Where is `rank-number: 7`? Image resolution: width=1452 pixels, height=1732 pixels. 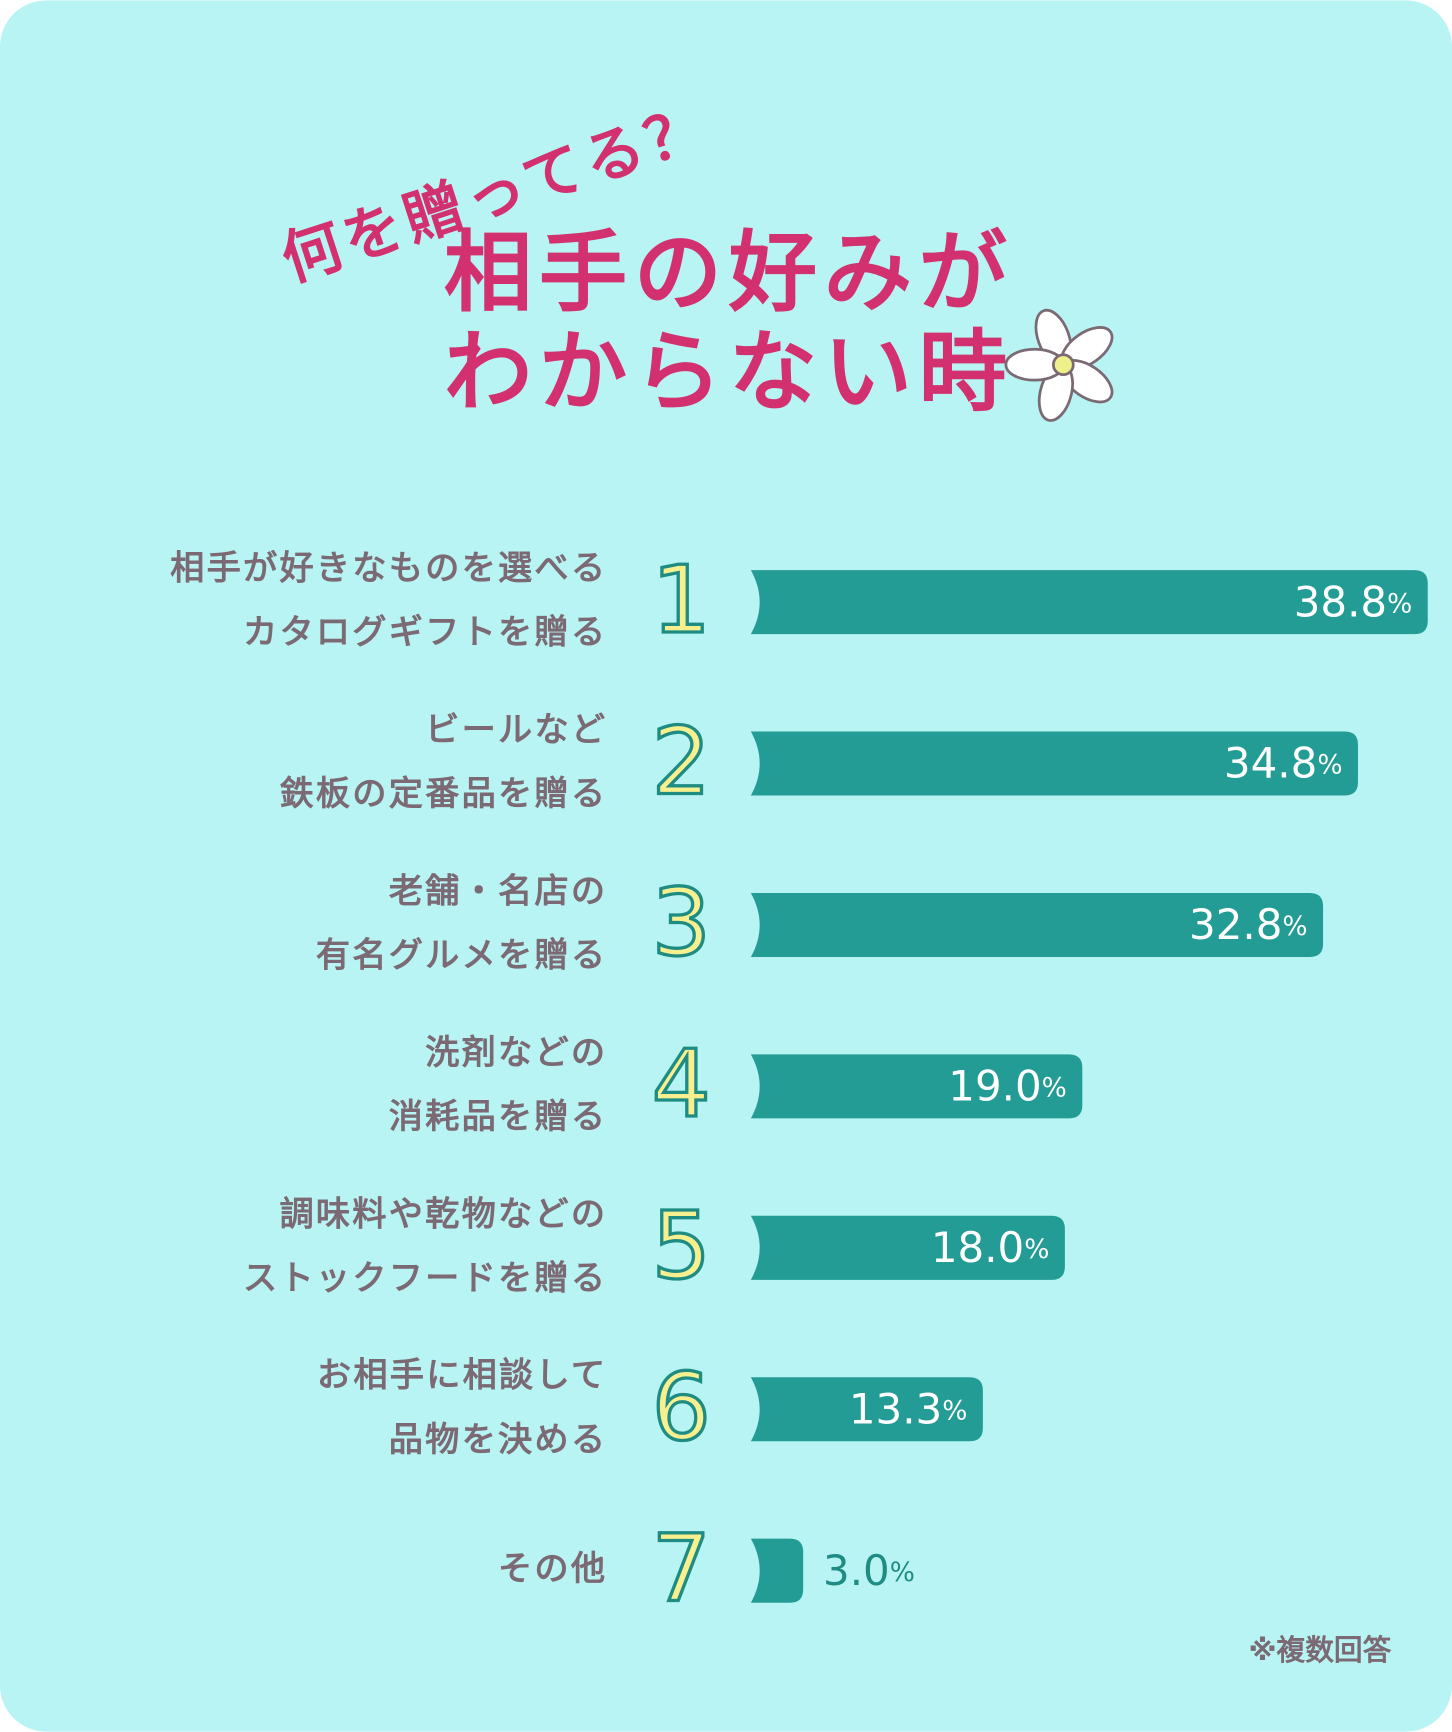 rank-number: 7 is located at coordinates (681, 1568).